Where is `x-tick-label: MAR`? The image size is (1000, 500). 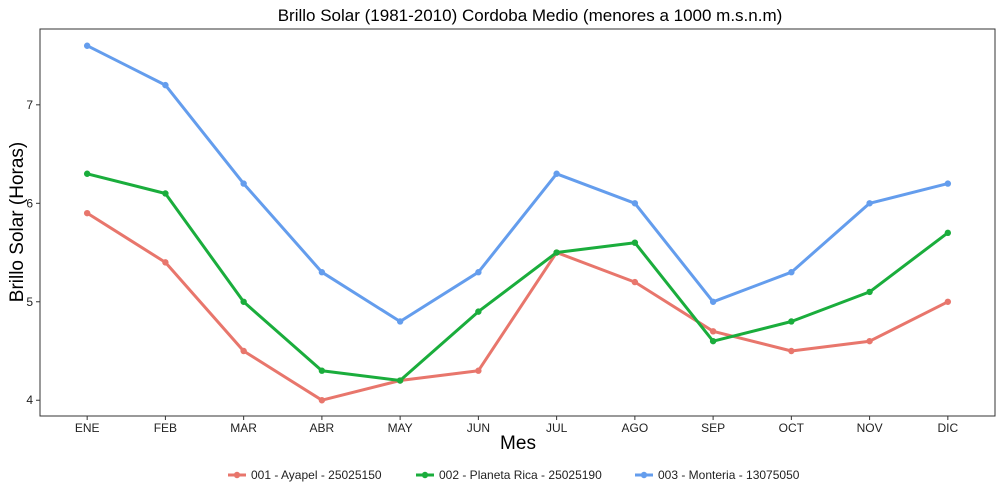 x-tick-label: MAR is located at coordinates (243, 428).